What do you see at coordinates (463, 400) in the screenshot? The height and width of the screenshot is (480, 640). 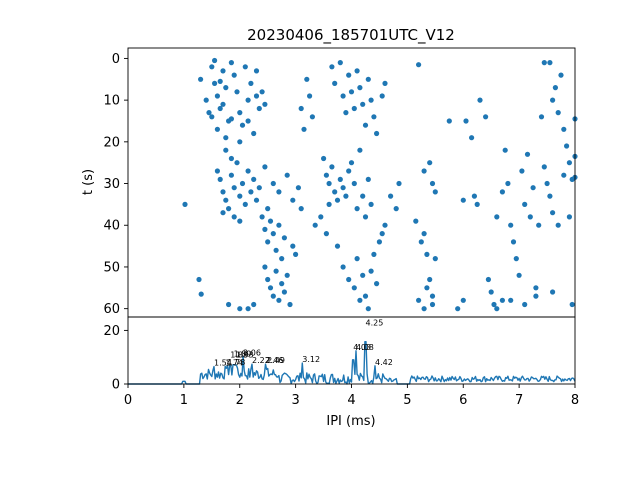 I see `x-tick-label: 6` at bounding box center [463, 400].